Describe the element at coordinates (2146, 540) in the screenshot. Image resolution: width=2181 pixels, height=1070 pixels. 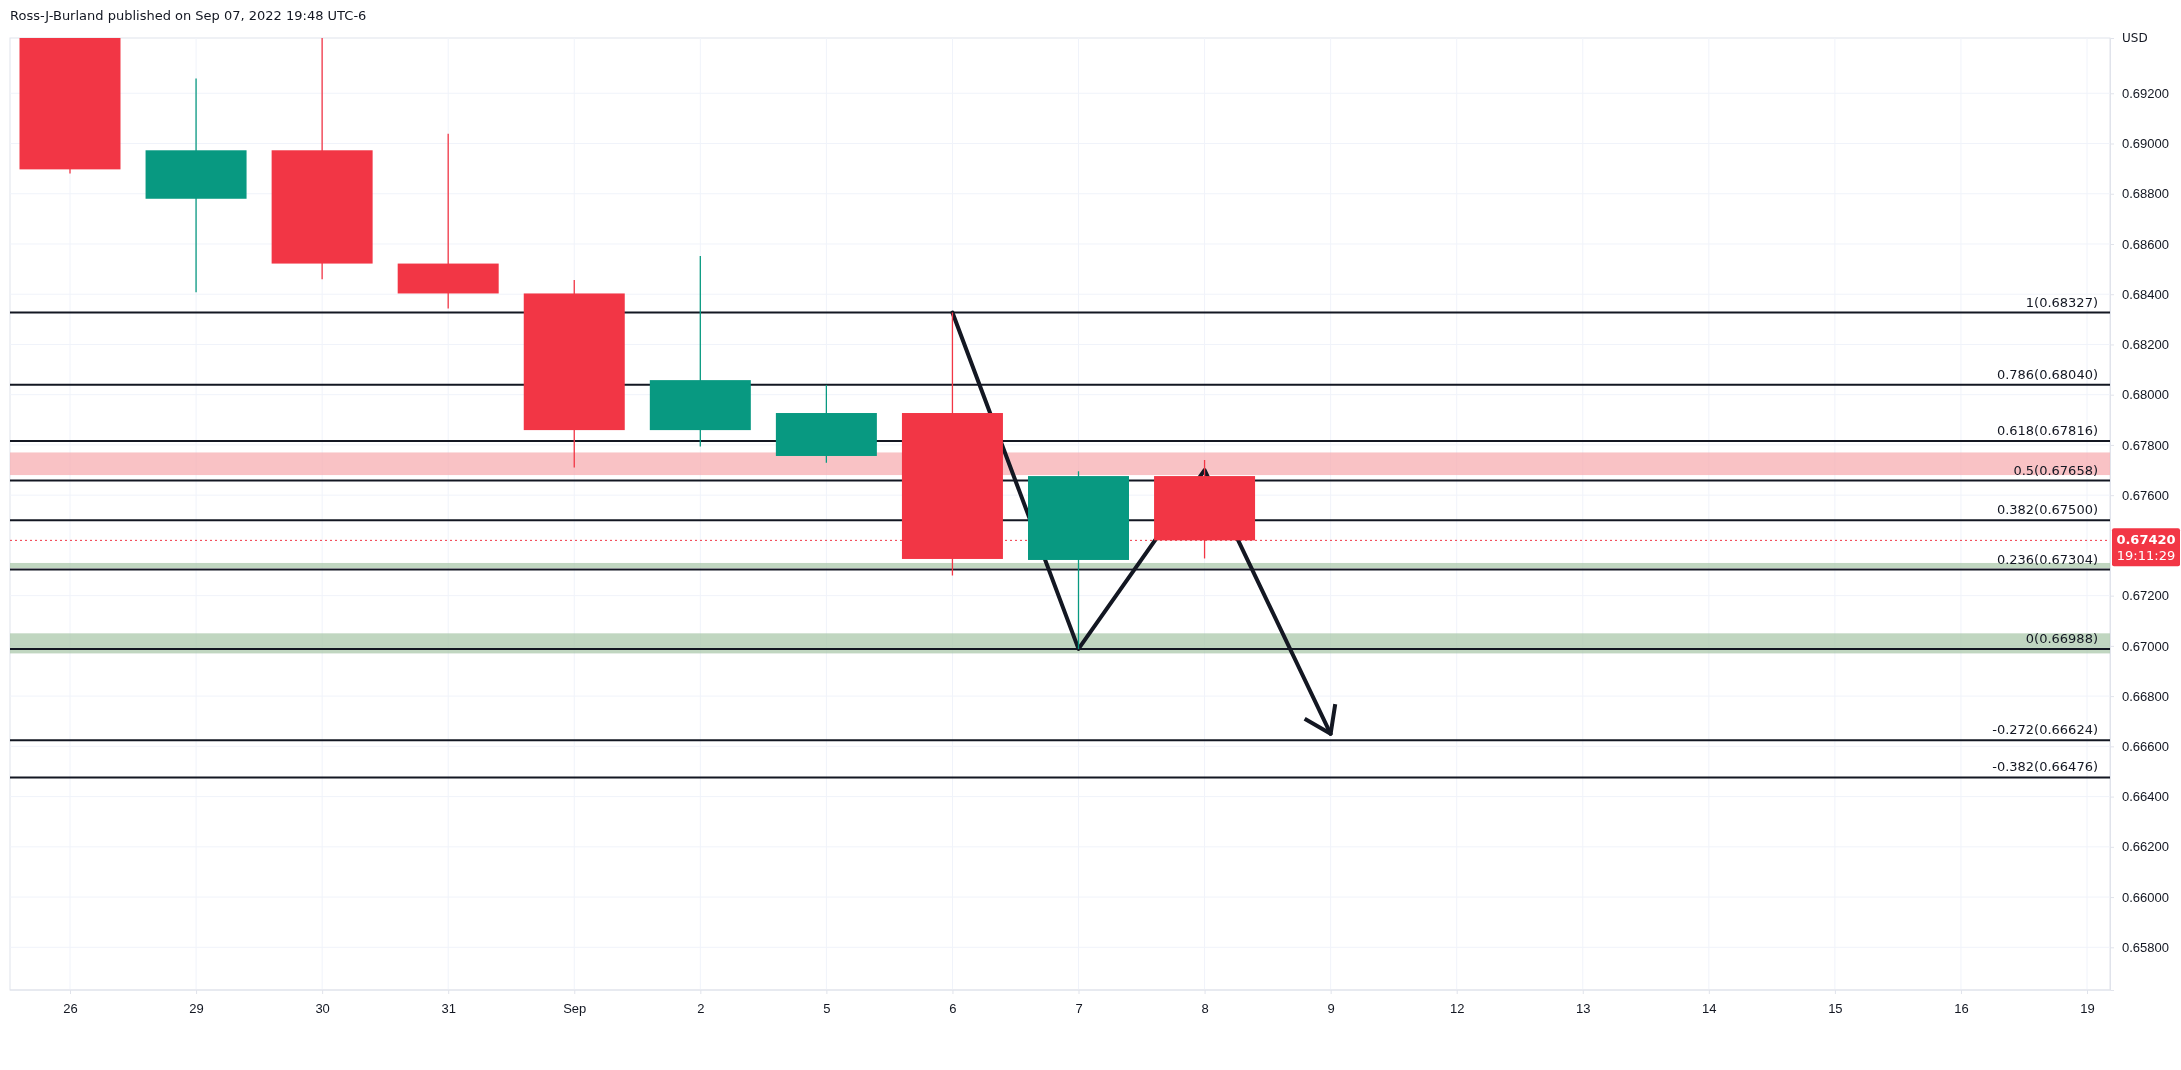
I see `ref-line-label: 0.67420` at that location.